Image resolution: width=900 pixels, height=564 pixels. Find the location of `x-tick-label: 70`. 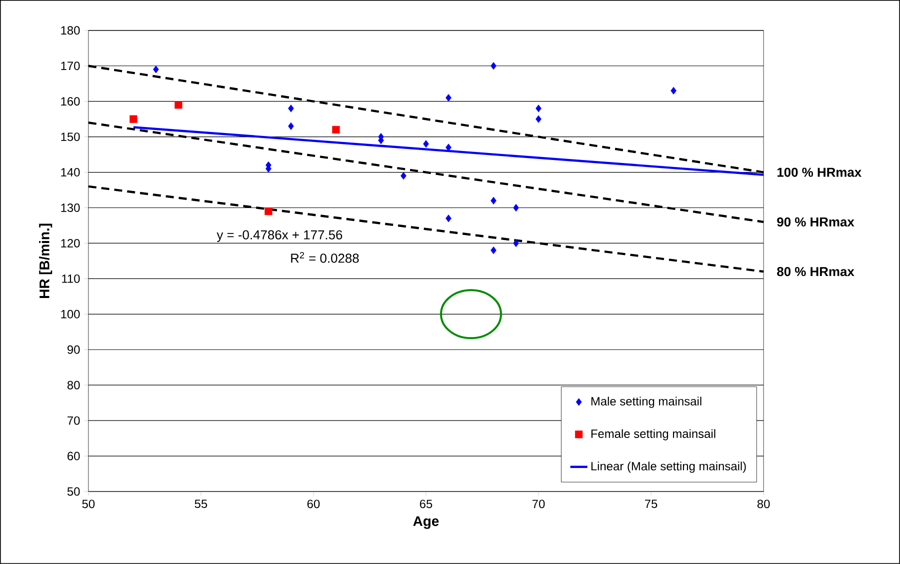

x-tick-label: 70 is located at coordinates (538, 504).